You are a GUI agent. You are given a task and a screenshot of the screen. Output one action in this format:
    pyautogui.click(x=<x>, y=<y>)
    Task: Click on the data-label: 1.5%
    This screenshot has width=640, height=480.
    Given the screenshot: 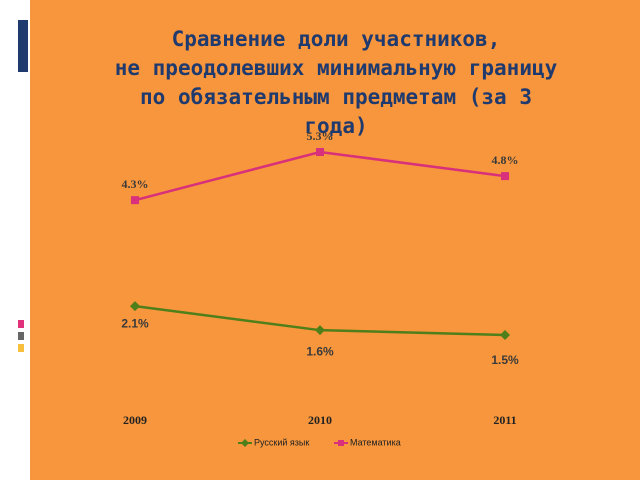 What is the action you would take?
    pyautogui.click(x=505, y=360)
    